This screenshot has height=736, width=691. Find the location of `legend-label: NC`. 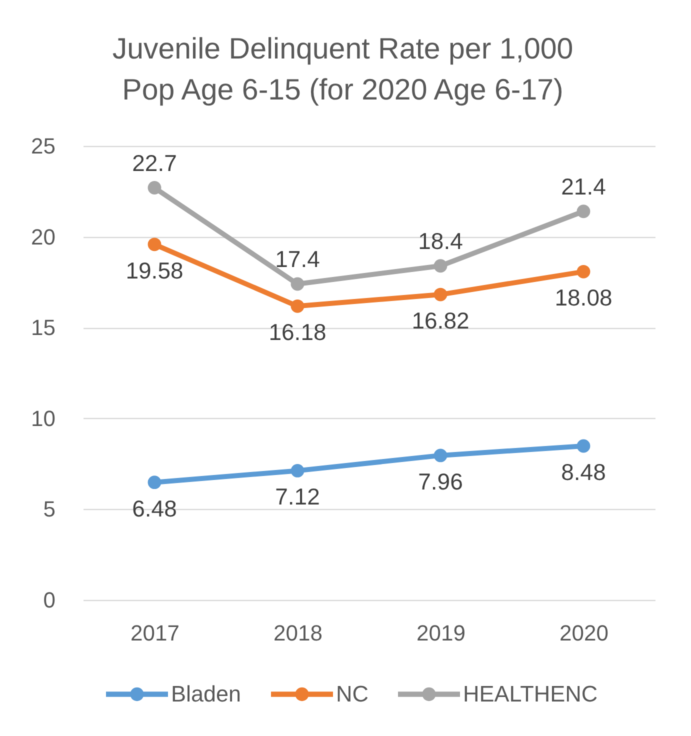

legend-label: NC is located at coordinates (352, 693).